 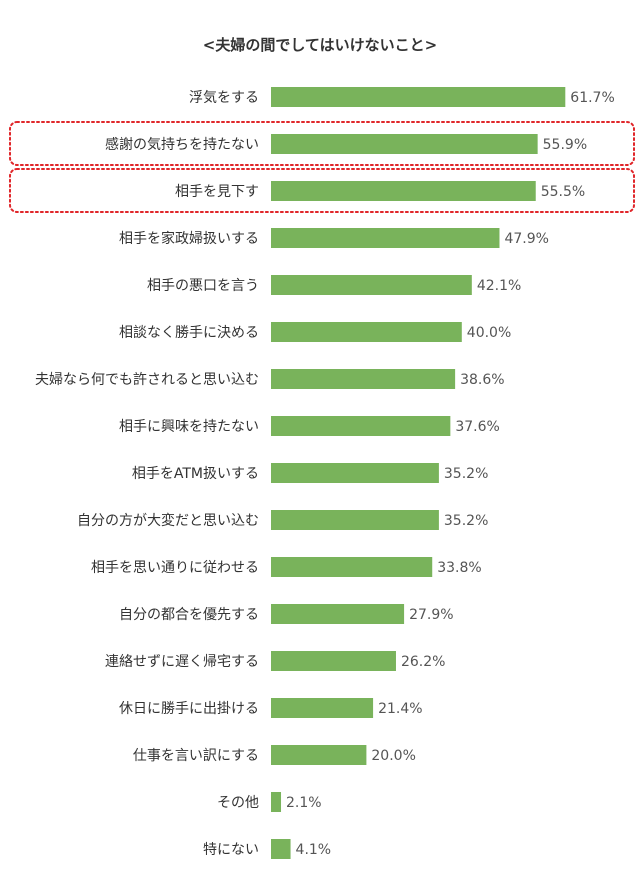 I want to click on value-label: 21.4%, so click(x=400, y=709).